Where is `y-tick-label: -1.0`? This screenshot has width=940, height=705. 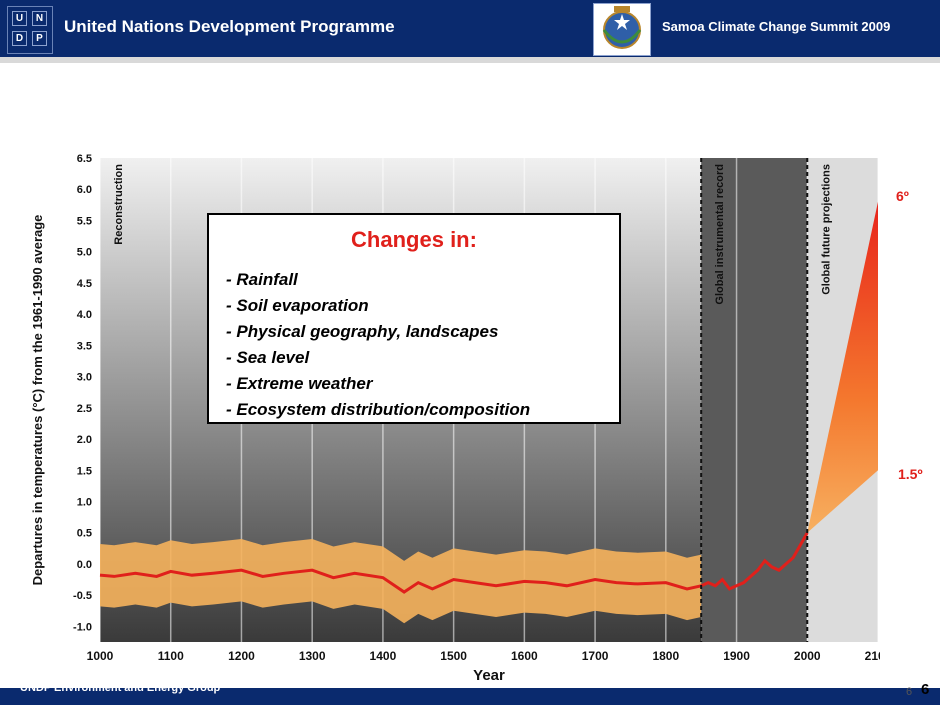
y-tick-label: -1.0 is located at coordinates (82, 627).